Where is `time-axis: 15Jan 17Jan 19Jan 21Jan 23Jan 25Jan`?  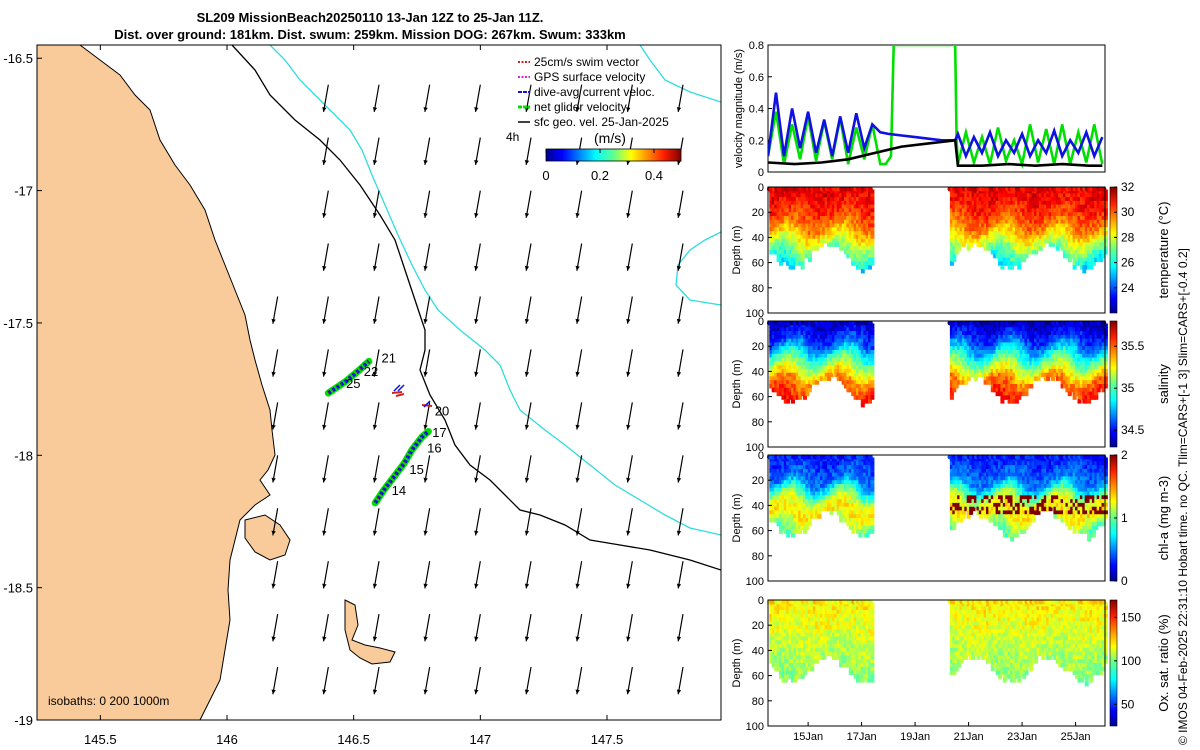 time-axis: 15Jan 17Jan 19Jan 21Jan 23Jan 25Jan is located at coordinates (942, 732).